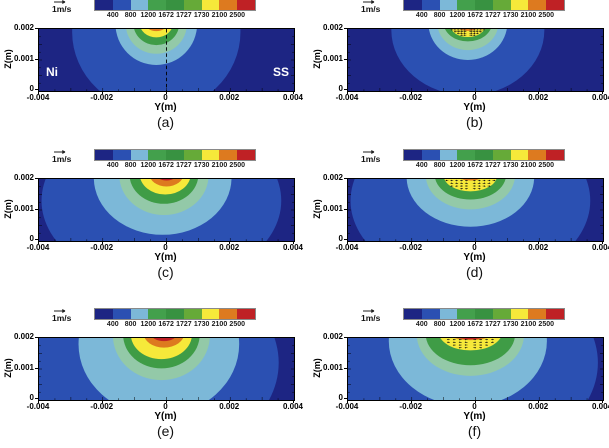  What do you see at coordinates (164, 340) in the screenshot?
I see `contour-band-red` at bounding box center [164, 340].